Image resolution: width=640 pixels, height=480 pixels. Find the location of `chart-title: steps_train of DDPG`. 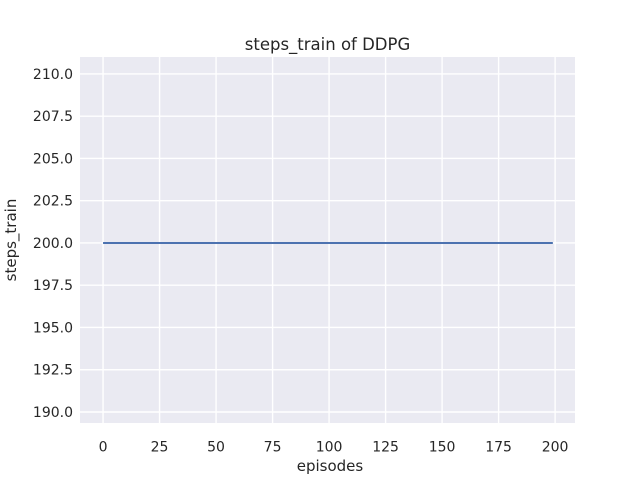

chart-title: steps_train of DDPG is located at coordinates (327, 45).